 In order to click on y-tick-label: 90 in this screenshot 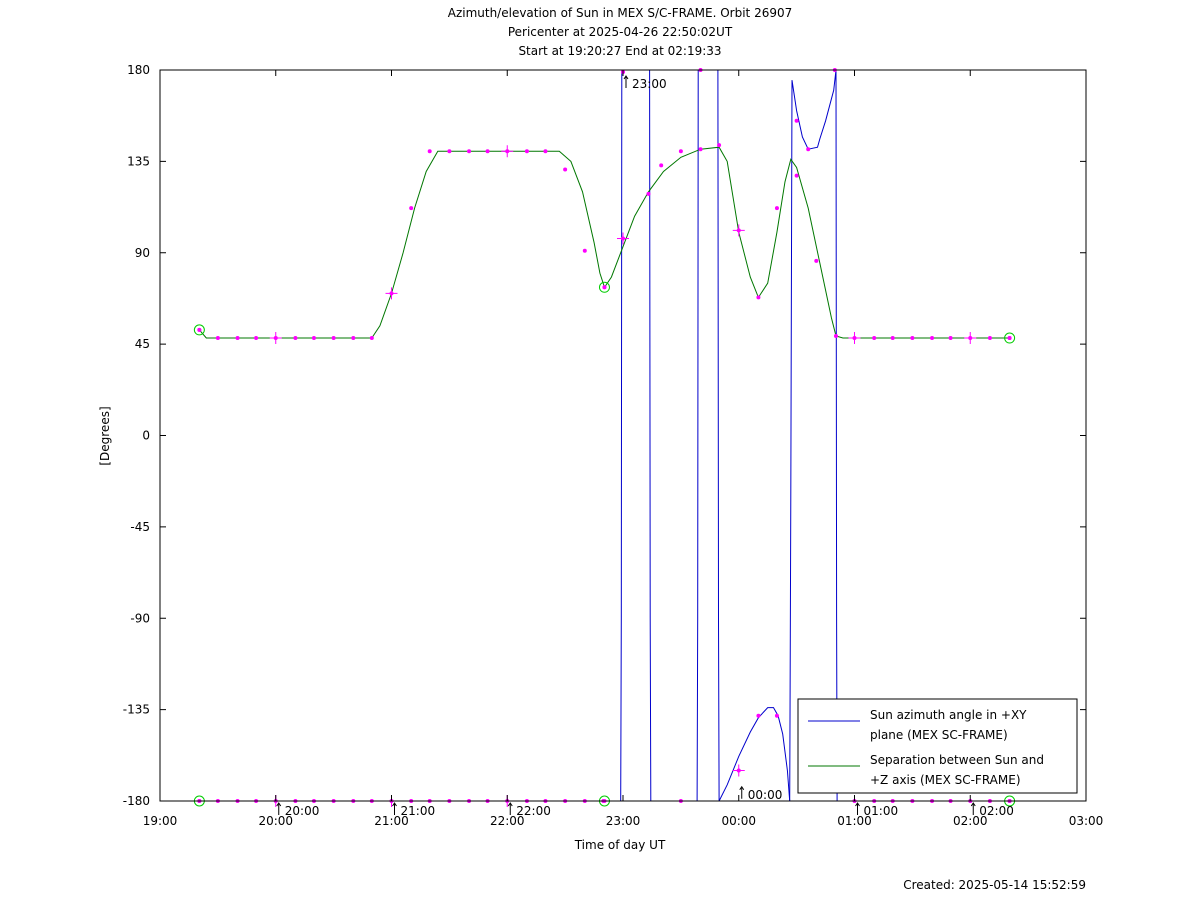, I will do `click(142, 253)`.